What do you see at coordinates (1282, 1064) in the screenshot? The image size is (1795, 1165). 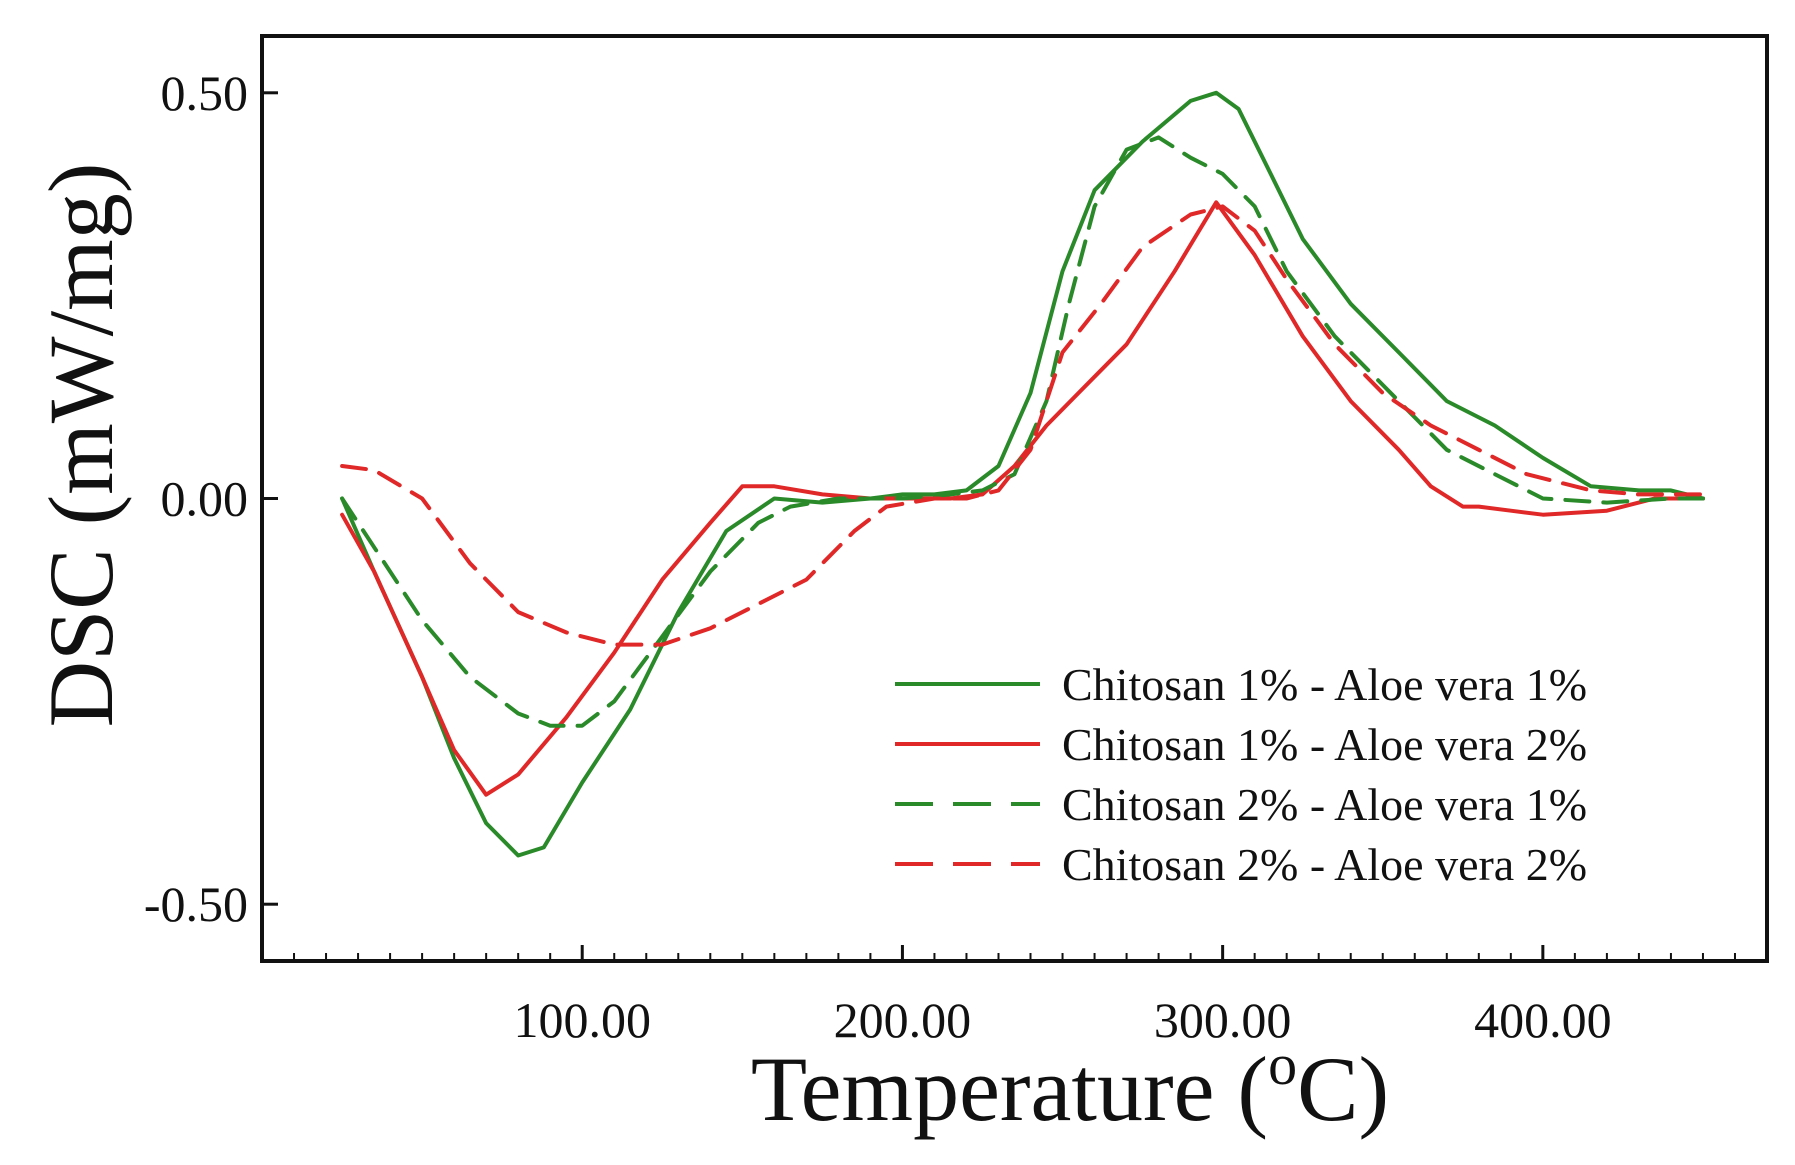 I see `x-axis-title-superscript: o` at bounding box center [1282, 1064].